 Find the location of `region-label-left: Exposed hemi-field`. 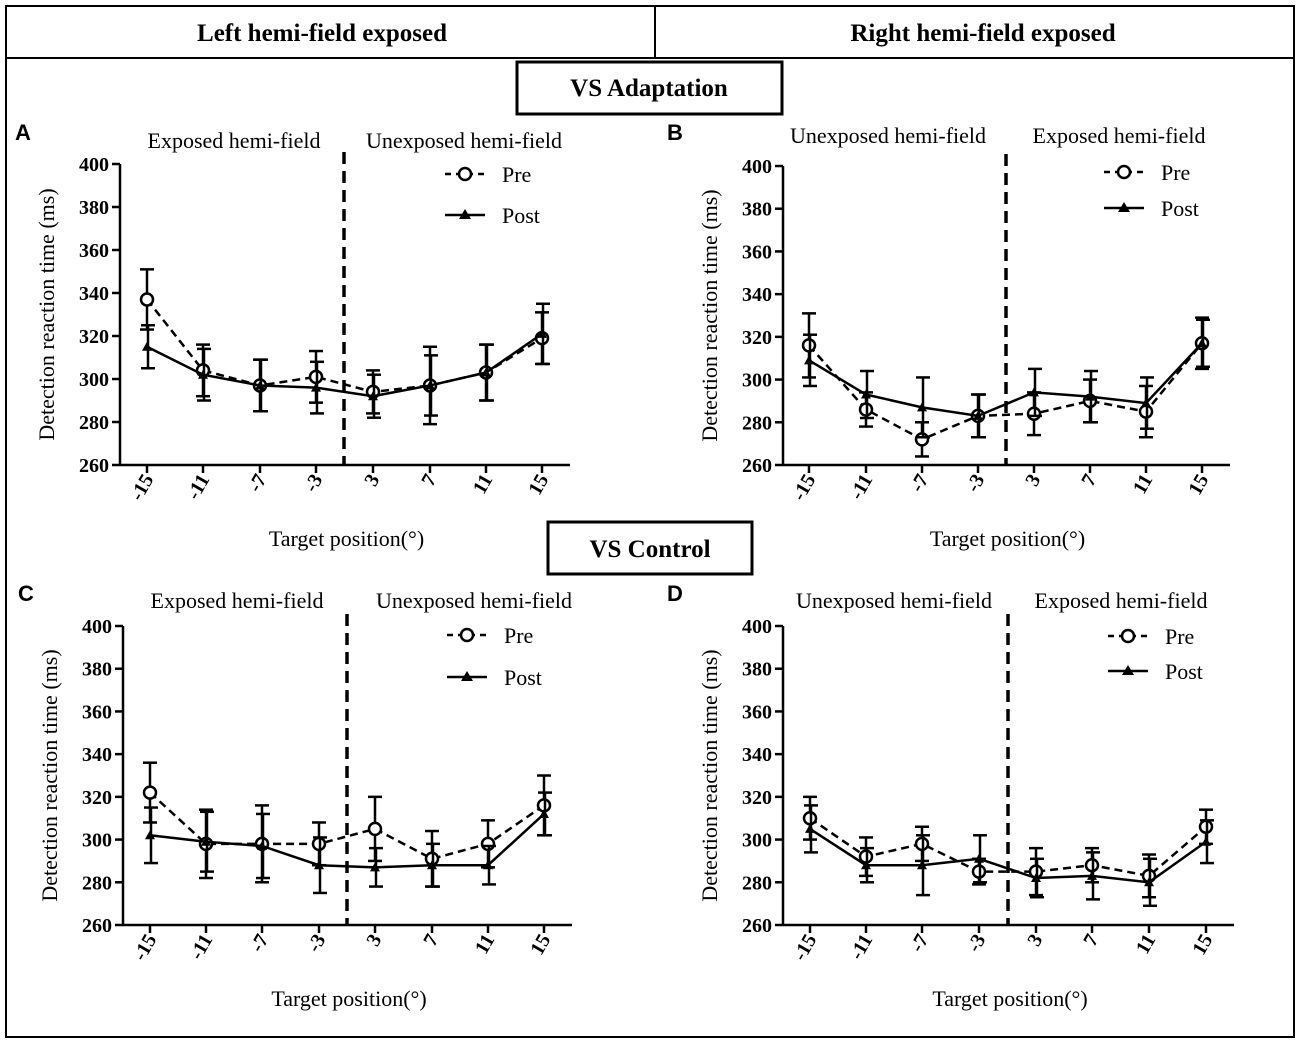

region-label-left: Exposed hemi-field is located at coordinates (237, 600).